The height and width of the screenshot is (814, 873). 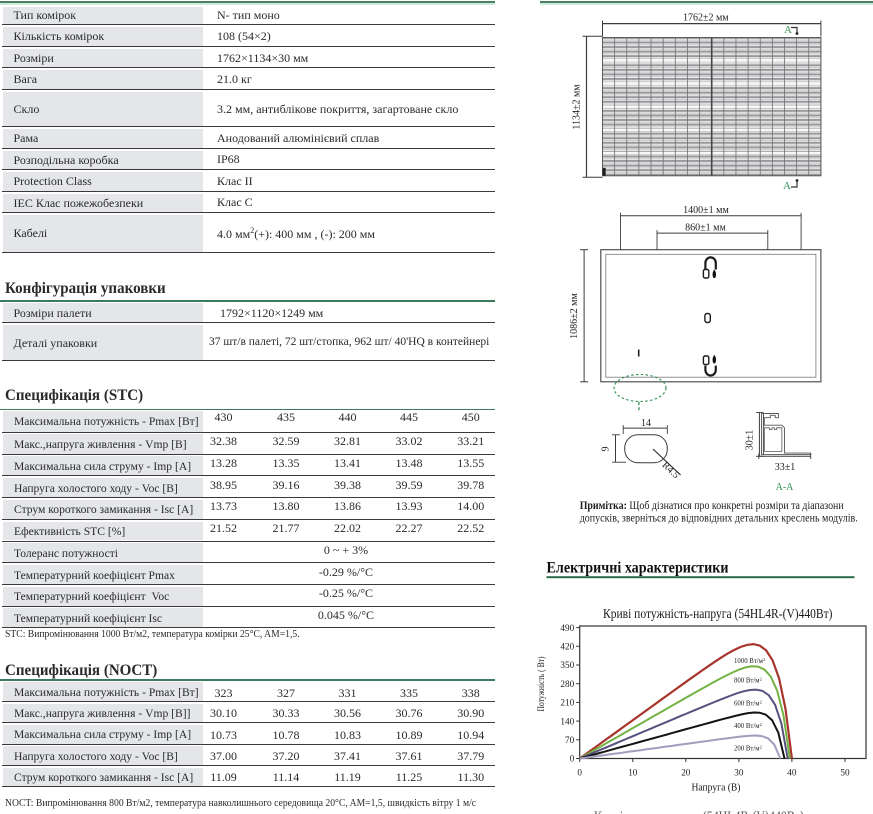 What do you see at coordinates (705, 228) in the screenshot?
I see `svg-text: 860±1 мм` at bounding box center [705, 228].